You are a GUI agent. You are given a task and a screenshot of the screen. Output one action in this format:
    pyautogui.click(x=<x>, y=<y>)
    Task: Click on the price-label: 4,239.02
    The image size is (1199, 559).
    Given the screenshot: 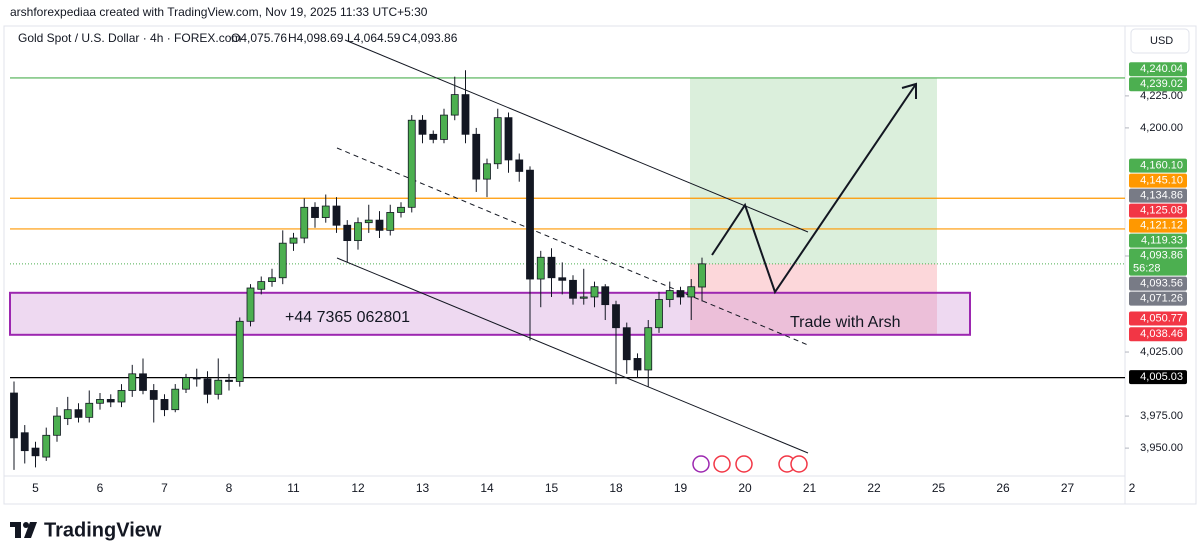 What is the action you would take?
    pyautogui.click(x=1161, y=84)
    